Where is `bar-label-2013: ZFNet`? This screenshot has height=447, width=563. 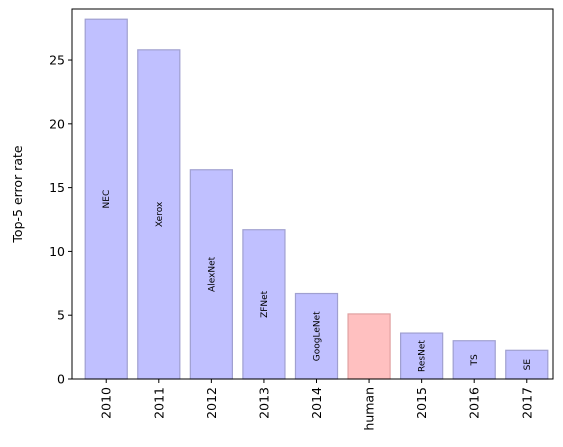
bar-label-2013: ZFNet is located at coordinates (265, 304).